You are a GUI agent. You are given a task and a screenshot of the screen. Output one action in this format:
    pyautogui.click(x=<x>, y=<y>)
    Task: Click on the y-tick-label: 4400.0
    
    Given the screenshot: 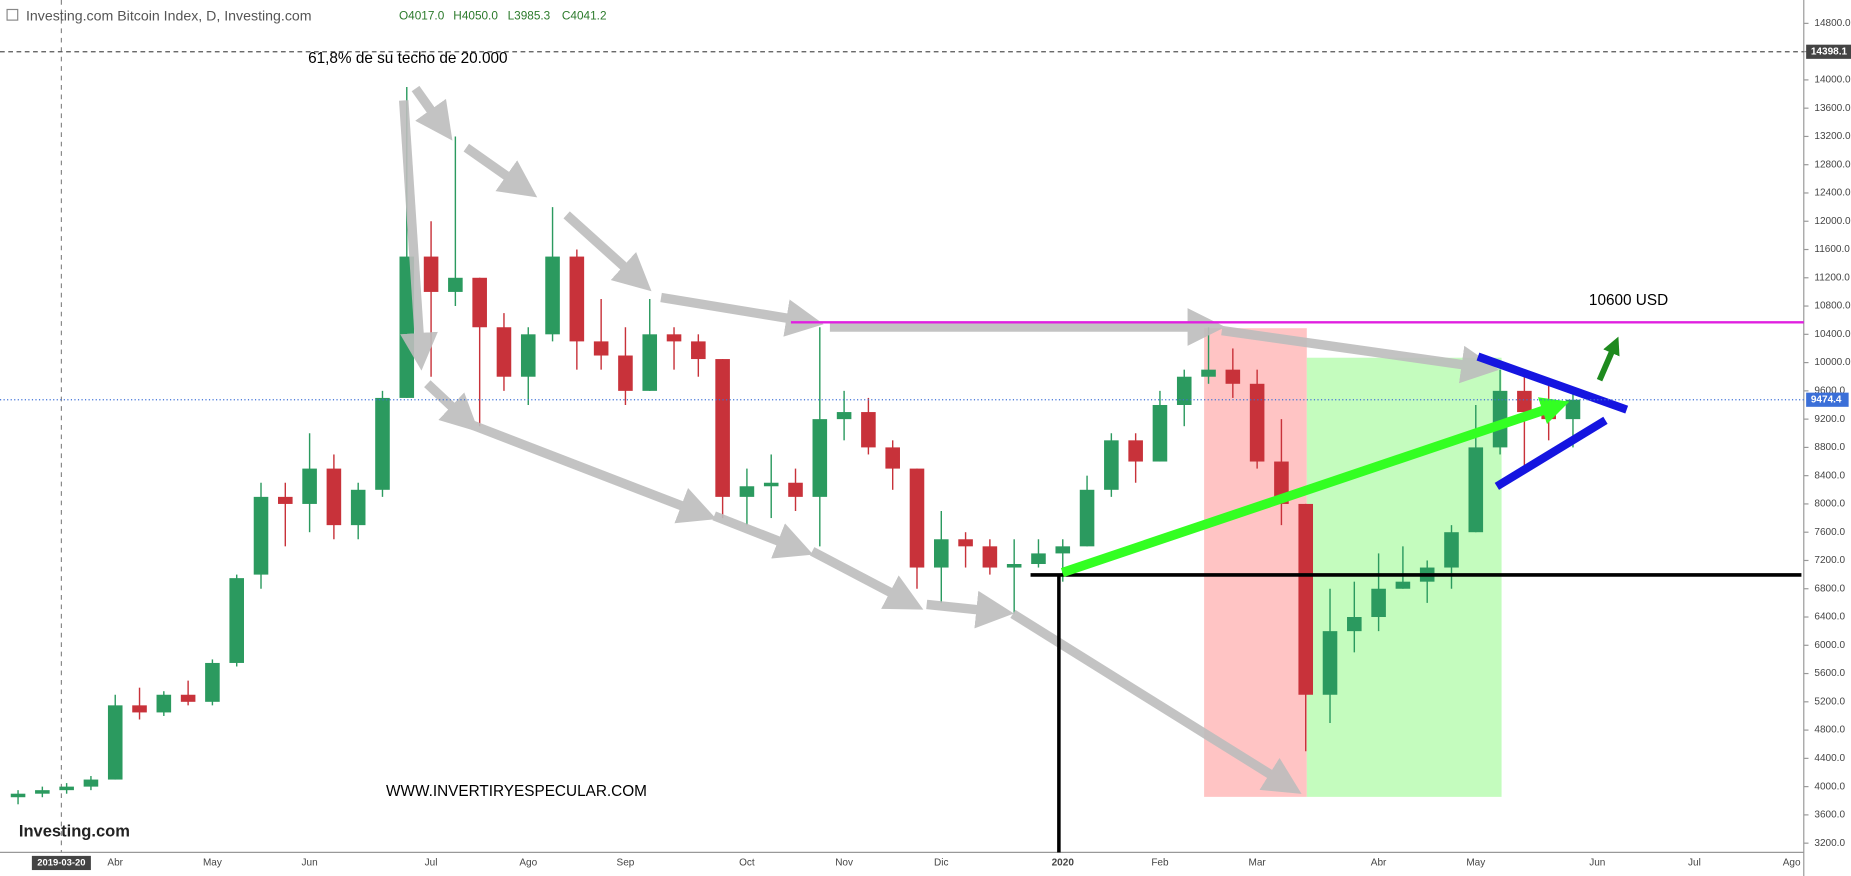 What is the action you would take?
    pyautogui.click(x=1829, y=758)
    